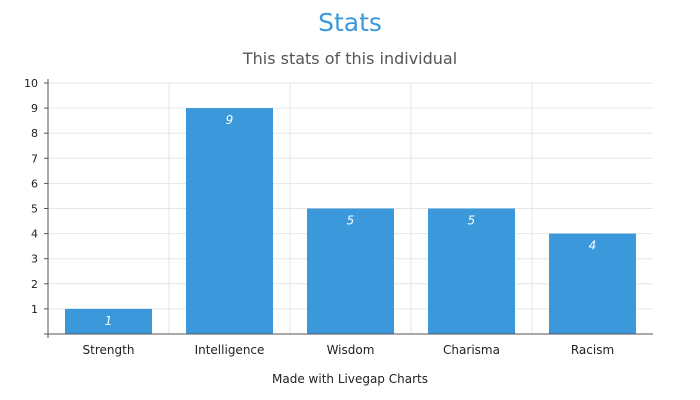 The width and height of the screenshot is (700, 400). I want to click on data-label-racism: 4, so click(593, 246).